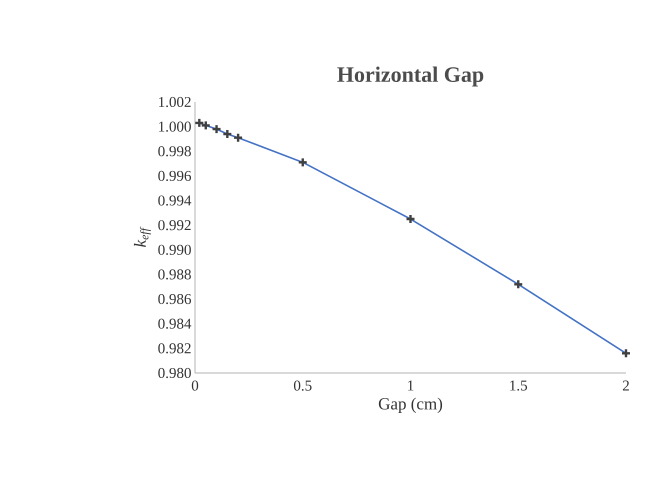 This screenshot has width=649, height=489. Describe the element at coordinates (175, 175) in the screenshot. I see `y-tick-label: 0.996` at that location.